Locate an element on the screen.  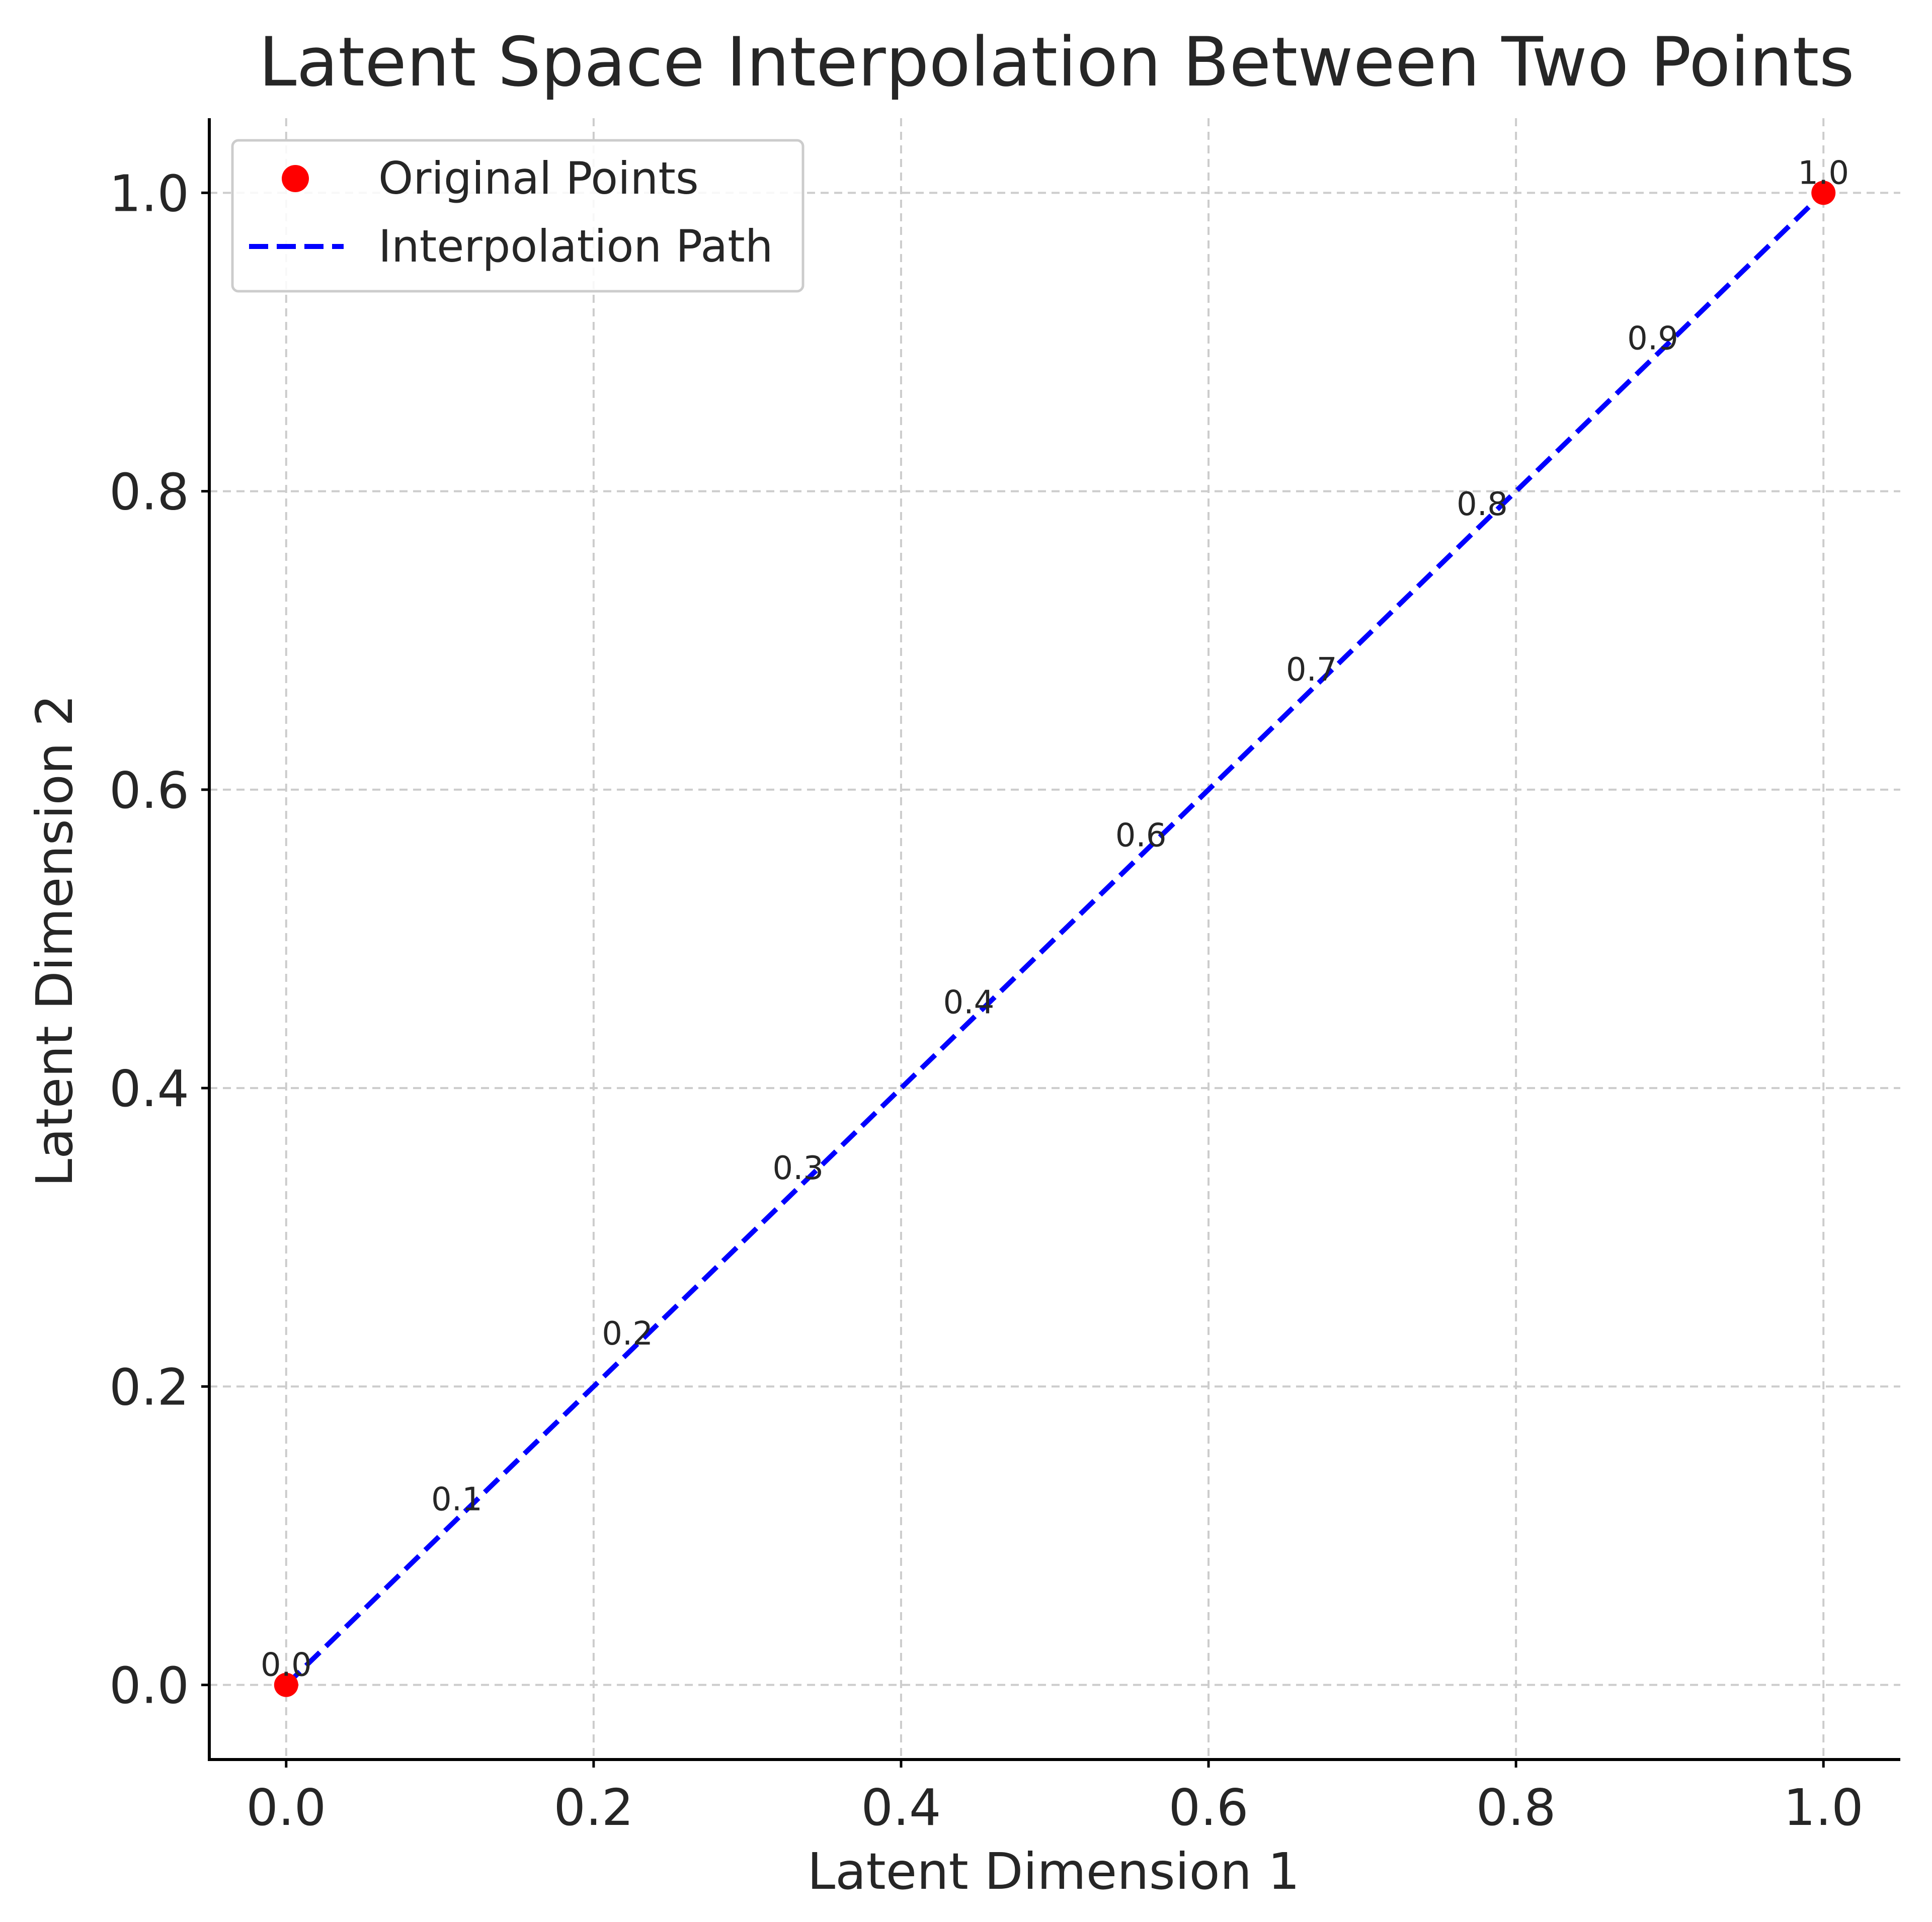
y-tick-label-3: 0.6 is located at coordinates (149, 790).